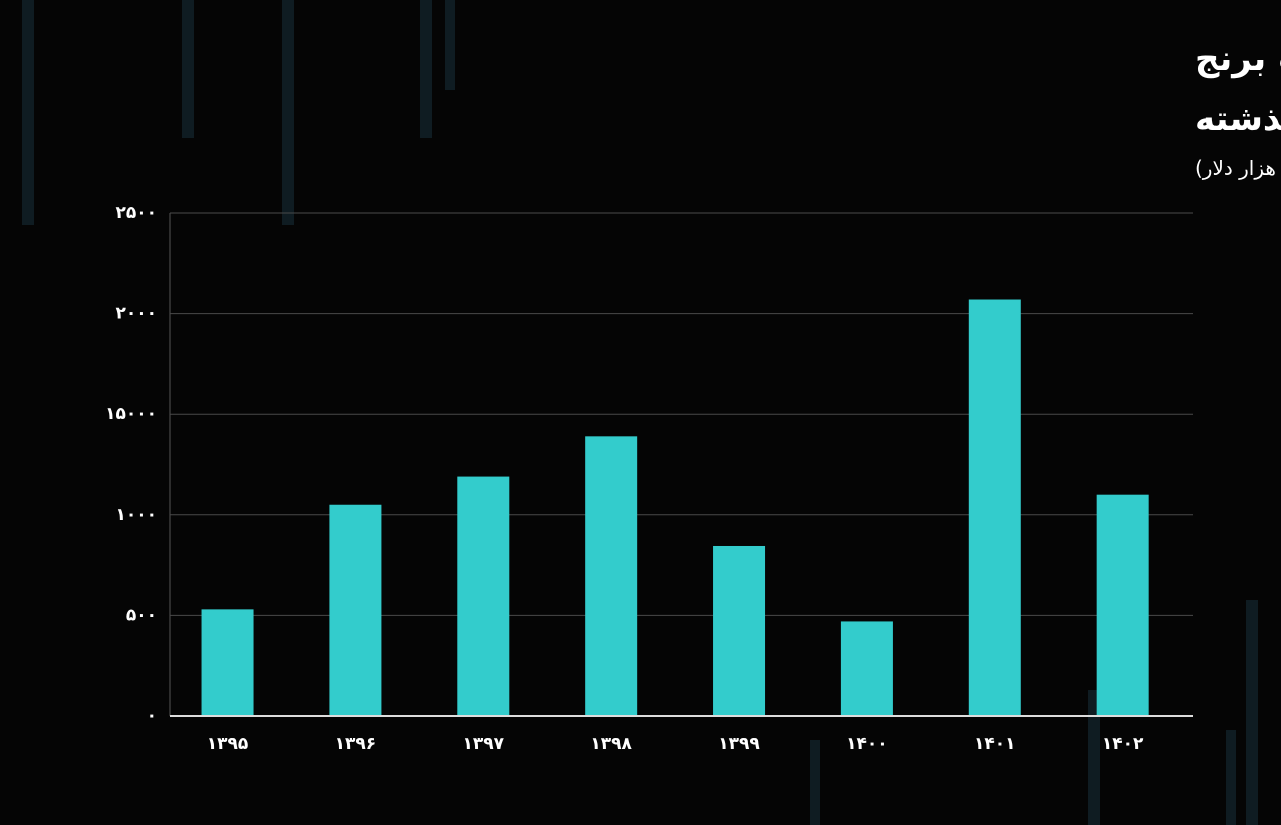 The height and width of the screenshot is (825, 1281). I want to click on x-tick-label: ۱۴۰۰, so click(867, 744).